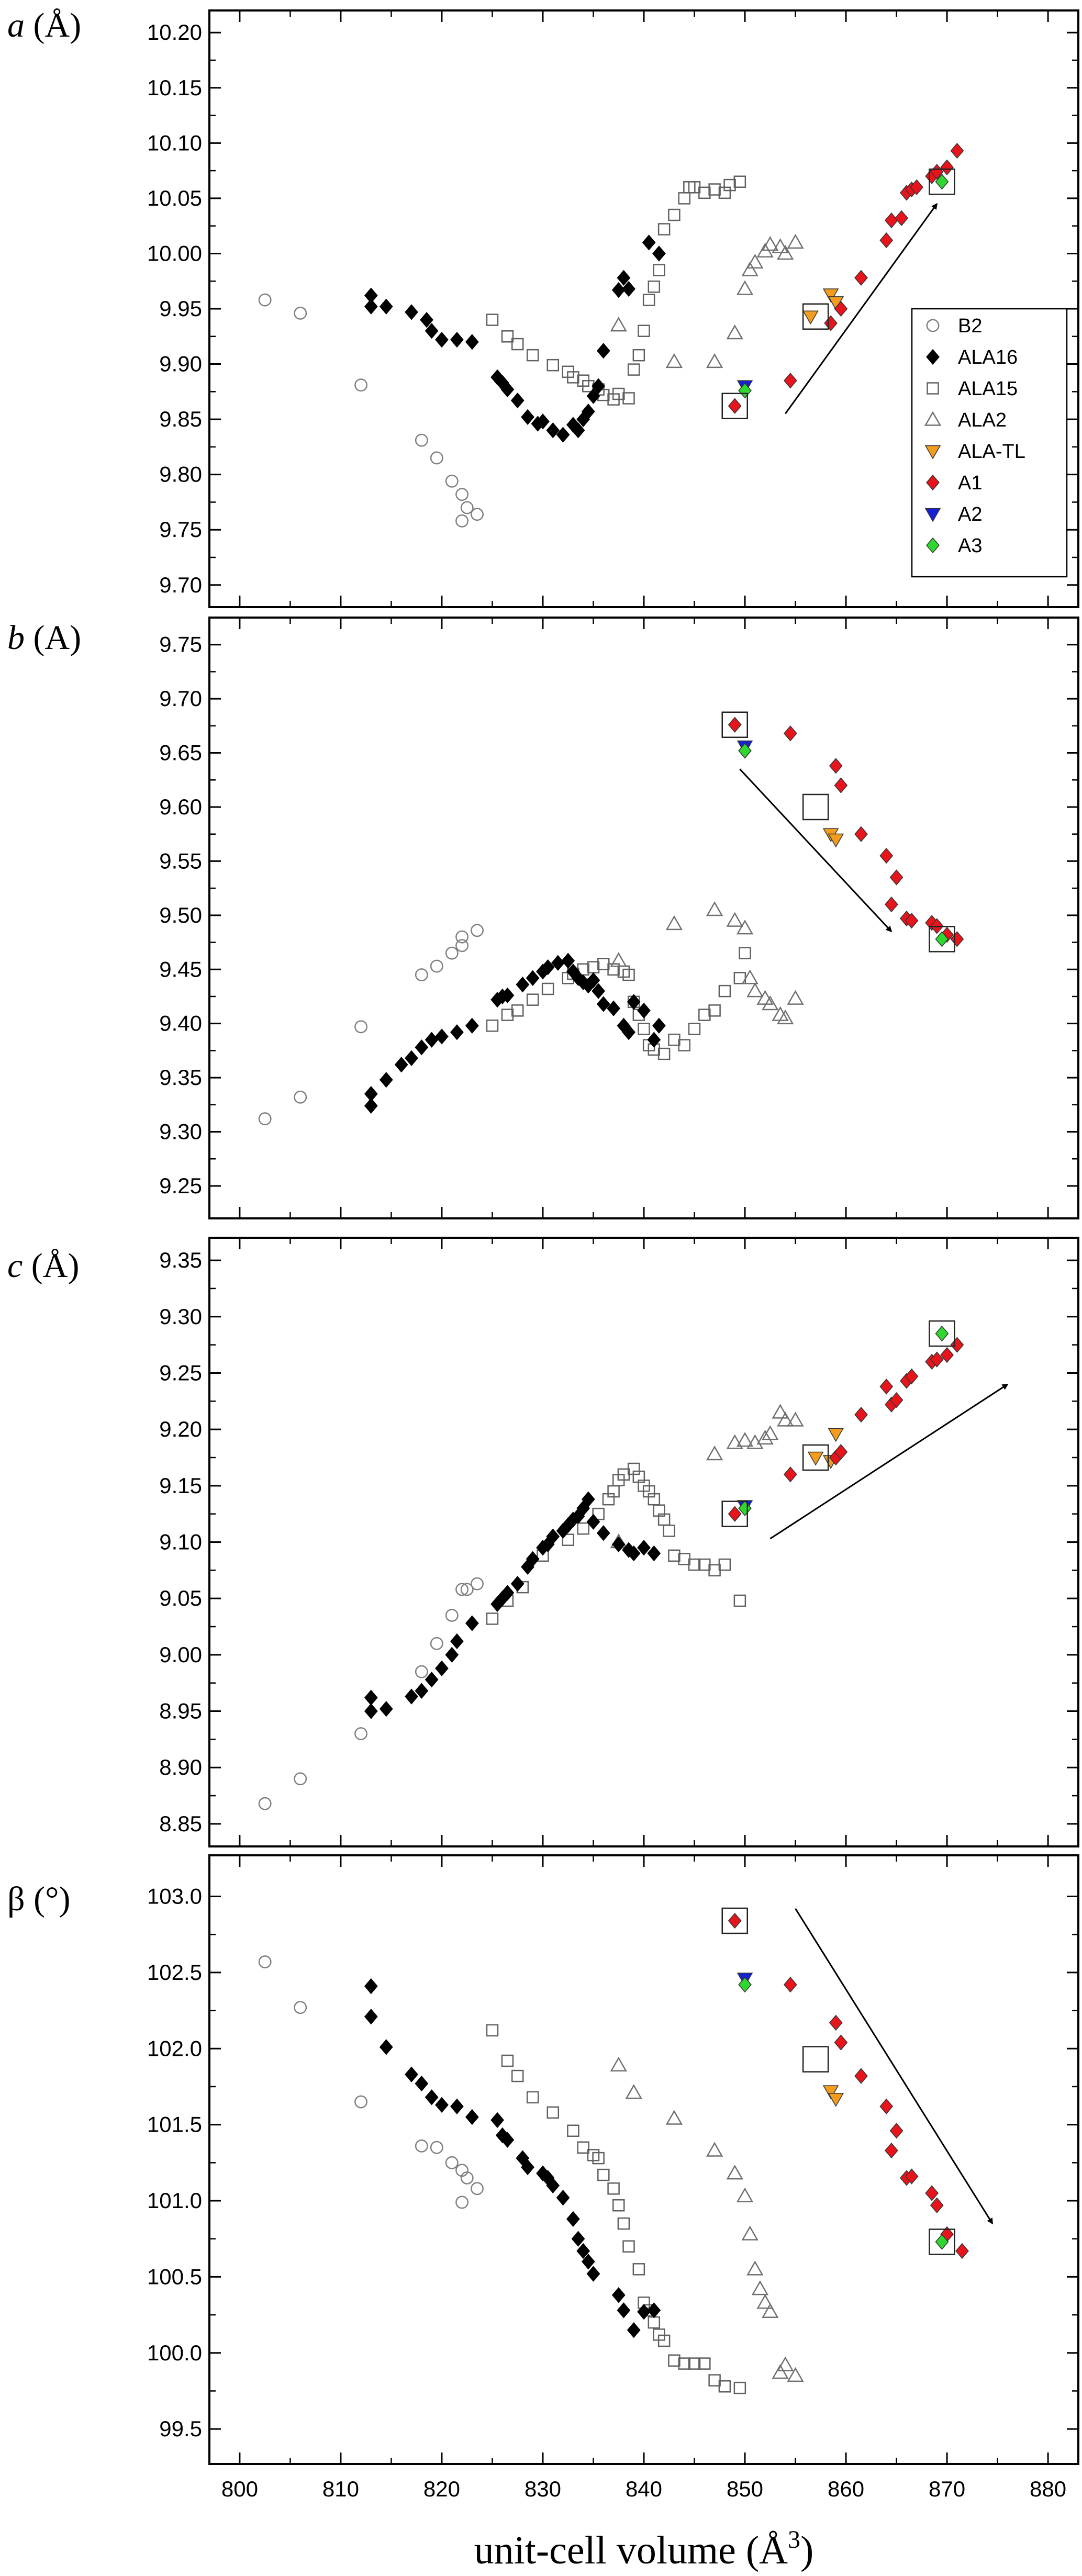 The height and width of the screenshot is (2576, 1082). Describe the element at coordinates (611, 1567) in the screenshot. I see `panel-c-points` at that location.